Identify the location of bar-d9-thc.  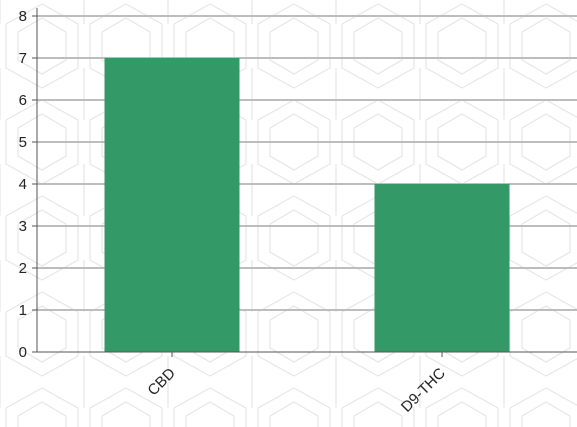
(442, 268).